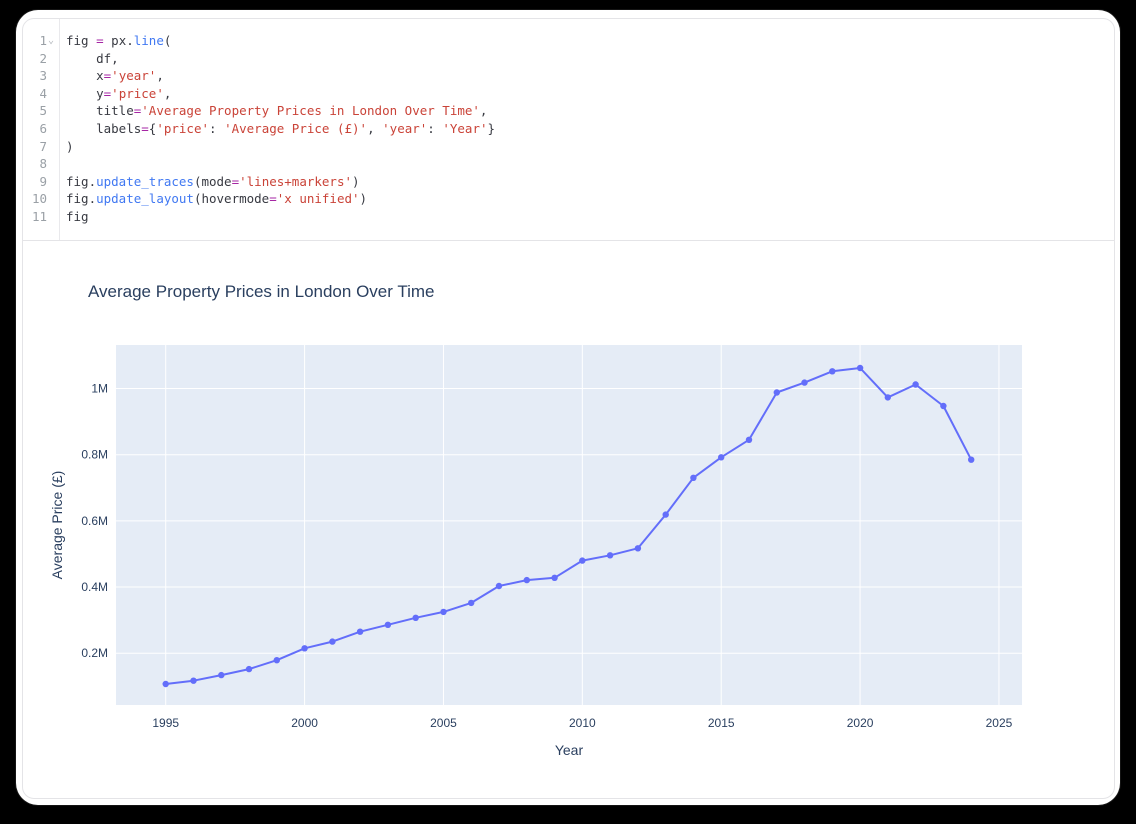  I want to click on x-tick-label: 2025, so click(999, 723).